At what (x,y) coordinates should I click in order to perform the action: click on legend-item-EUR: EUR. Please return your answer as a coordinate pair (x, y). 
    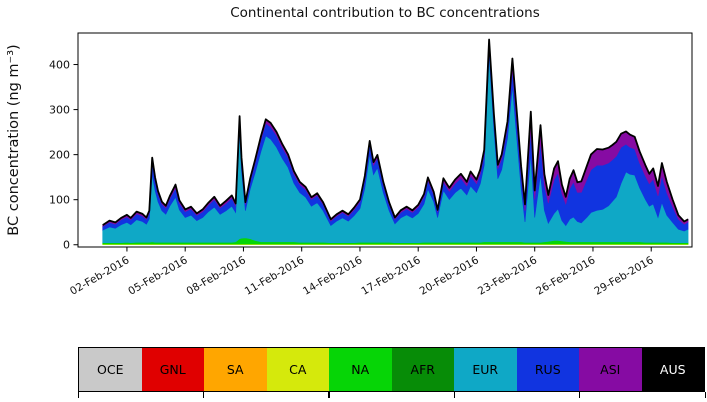
    Looking at the image, I should click on (485, 369).